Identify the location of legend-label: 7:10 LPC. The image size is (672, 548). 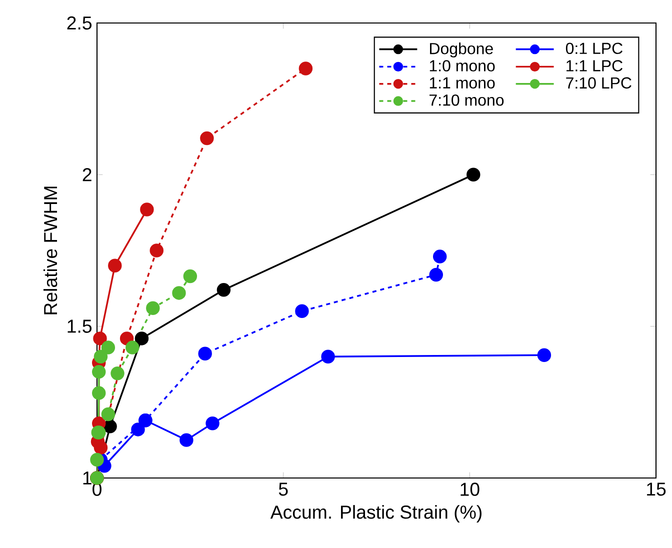
(599, 83).